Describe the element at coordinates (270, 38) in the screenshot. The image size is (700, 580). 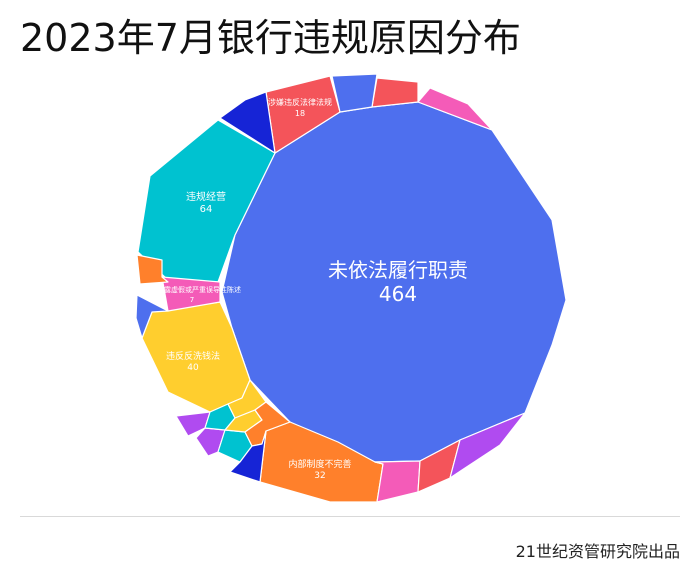
I see `chart-title: 2023年7月银行违规原因分布` at that location.